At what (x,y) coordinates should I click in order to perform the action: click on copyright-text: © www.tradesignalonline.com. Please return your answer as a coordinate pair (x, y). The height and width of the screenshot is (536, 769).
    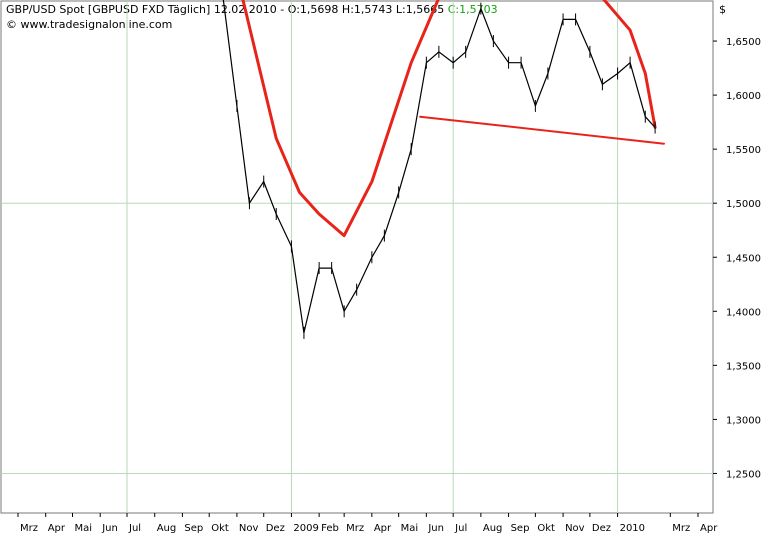
    Looking at the image, I should click on (89, 24).